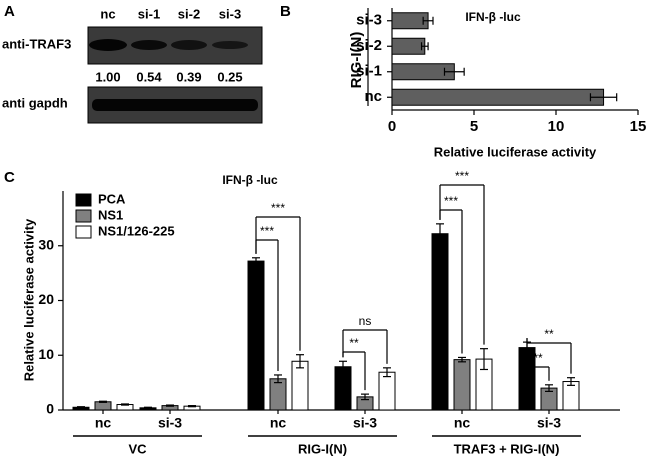 Image resolution: width=652 pixels, height=462 pixels. What do you see at coordinates (36, 43) in the screenshot?
I see `row-label: anti-TRAF3` at bounding box center [36, 43].